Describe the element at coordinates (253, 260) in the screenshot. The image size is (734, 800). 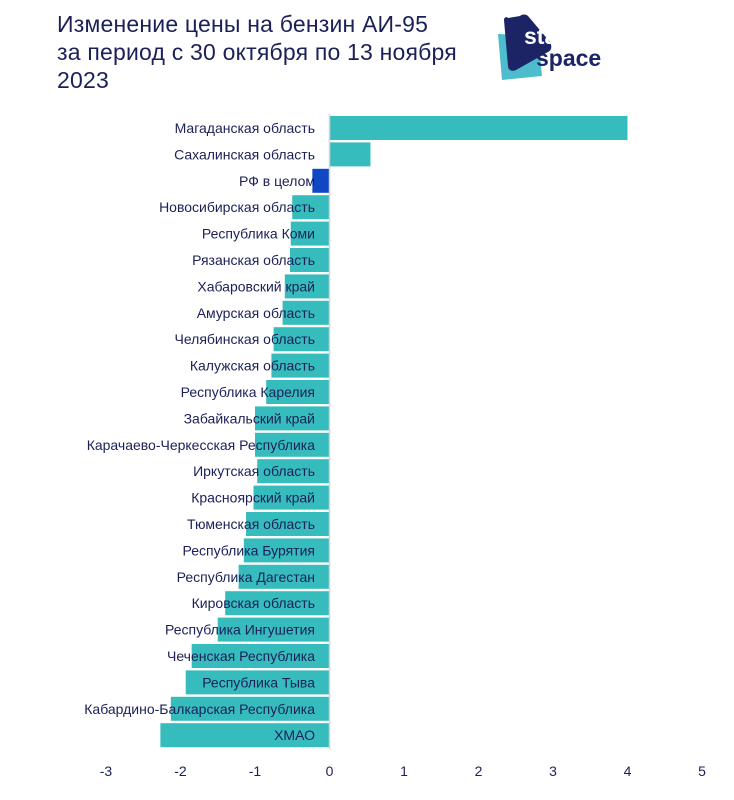
I see `category-label-6: Рязанская область` at that location.